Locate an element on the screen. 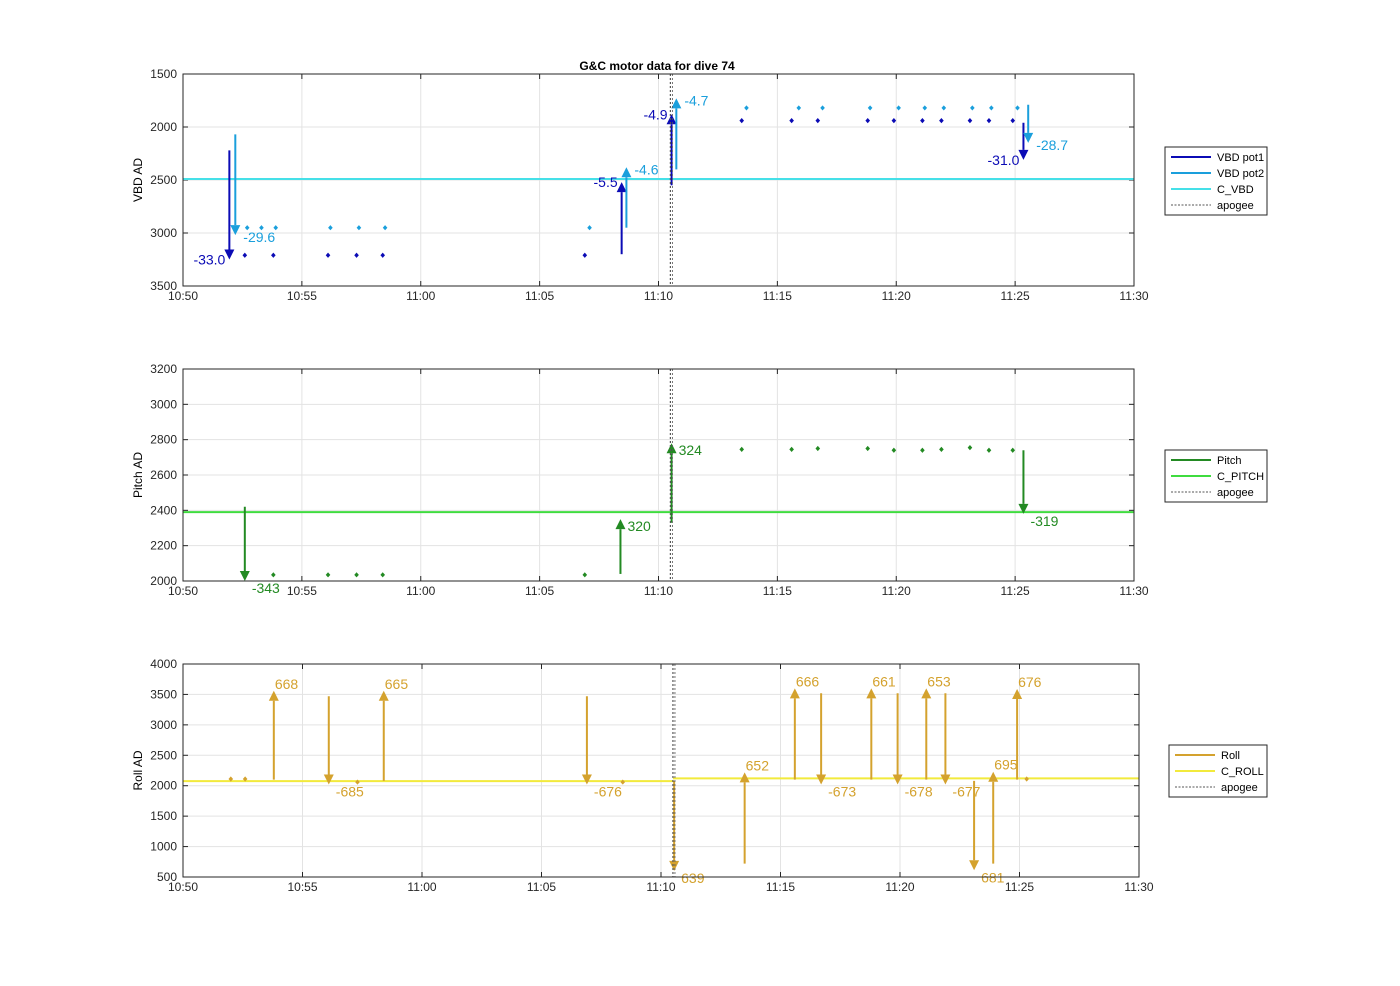  legend-label: C_PITCH is located at coordinates (1240, 477).